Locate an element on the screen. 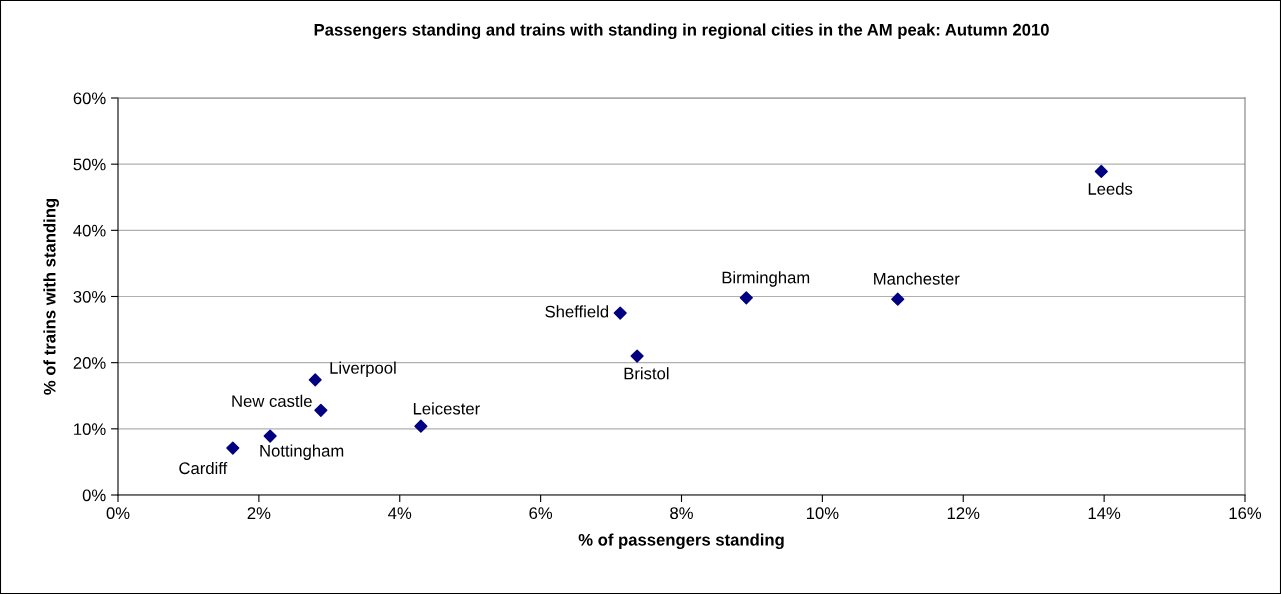  y-tick-label: 0% is located at coordinates (94, 495).